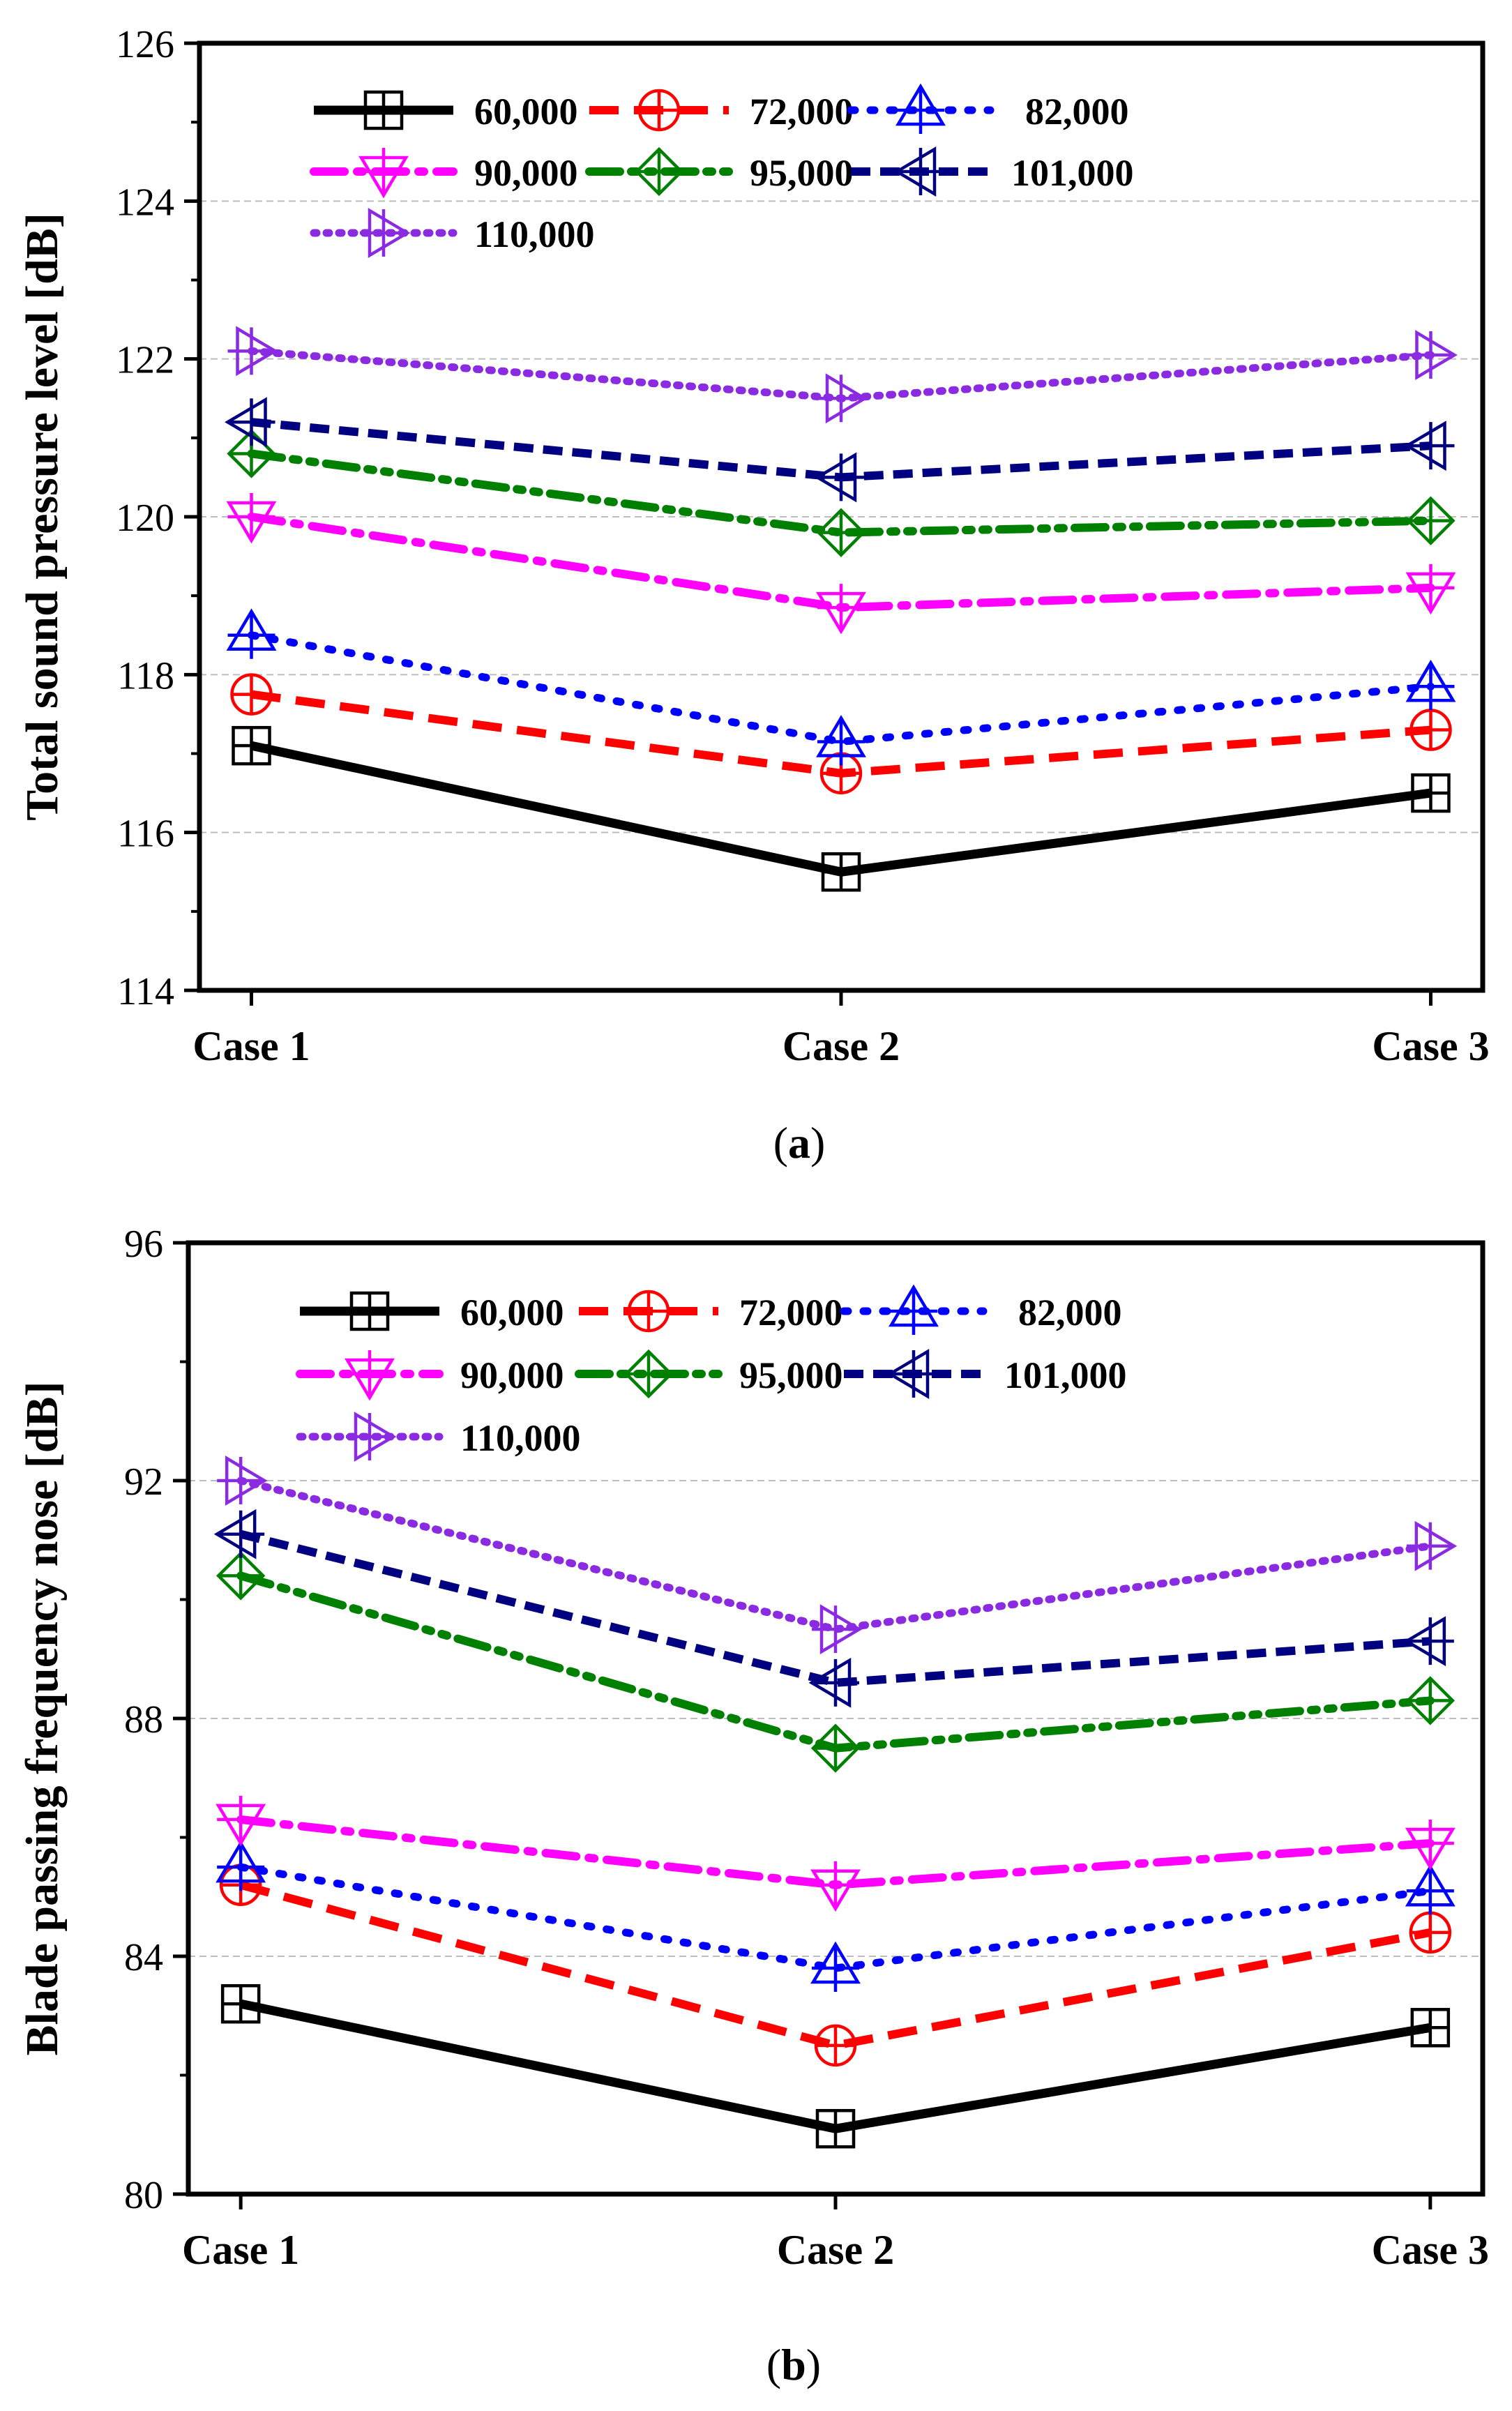  Describe the element at coordinates (837, 1555) in the screenshot. I see `series-110,000` at that location.